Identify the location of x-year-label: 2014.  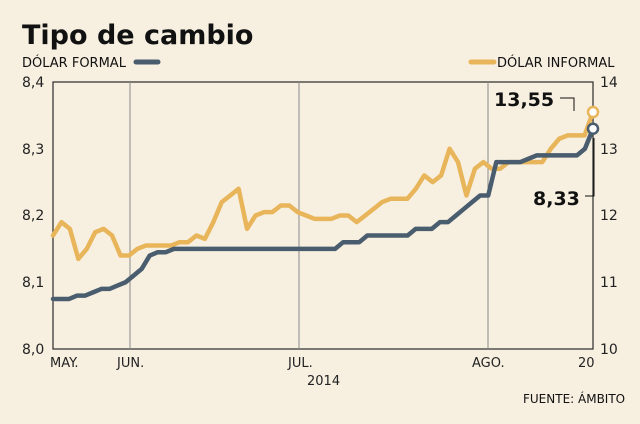
(323, 381).